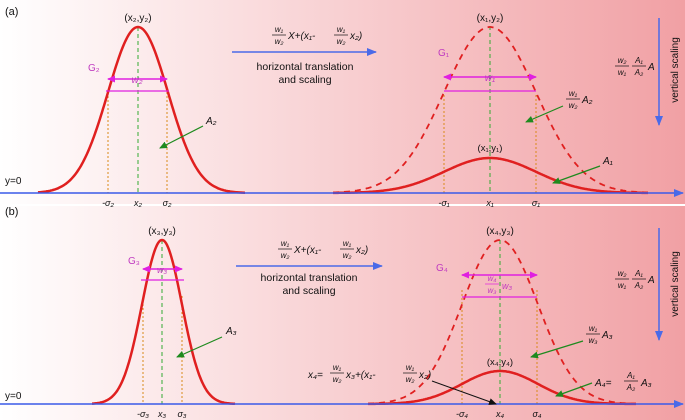  I want to click on area-num: A₁, so click(630, 375).